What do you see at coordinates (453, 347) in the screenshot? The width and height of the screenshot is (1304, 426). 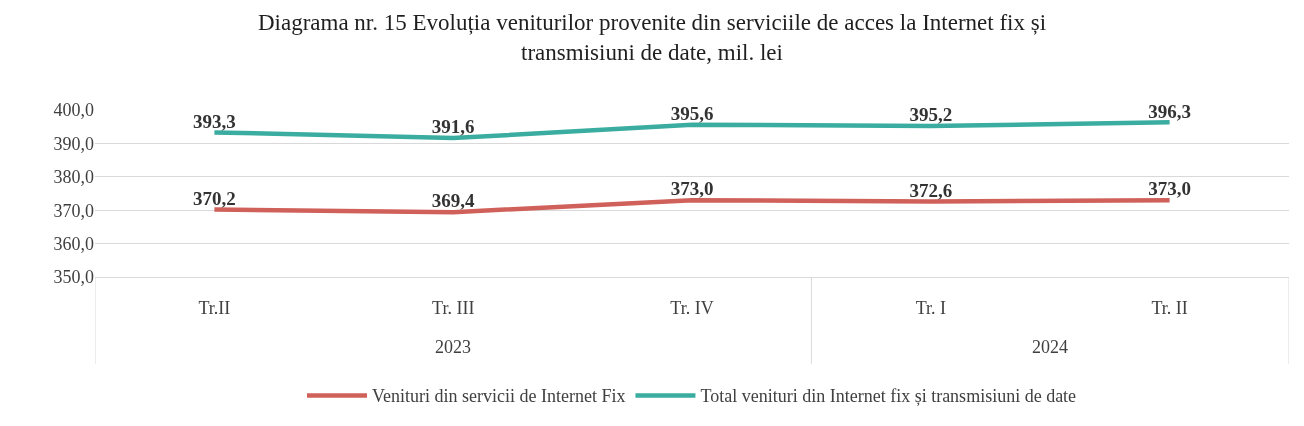 I see `text: 2023` at bounding box center [453, 347].